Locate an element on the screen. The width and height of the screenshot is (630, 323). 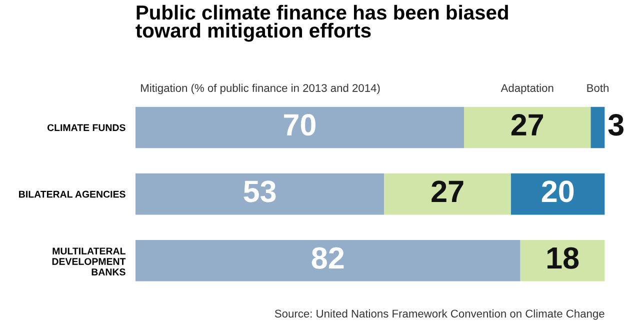
series-label: Both is located at coordinates (597, 88).